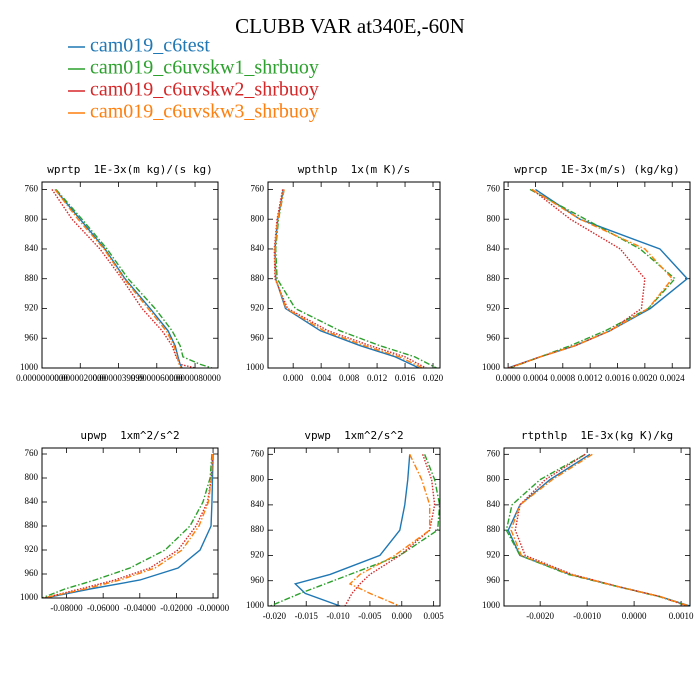 The height and width of the screenshot is (700, 700). Describe the element at coordinates (644, 378) in the screenshot. I see `x-tick-label: 0.0020` at that location.